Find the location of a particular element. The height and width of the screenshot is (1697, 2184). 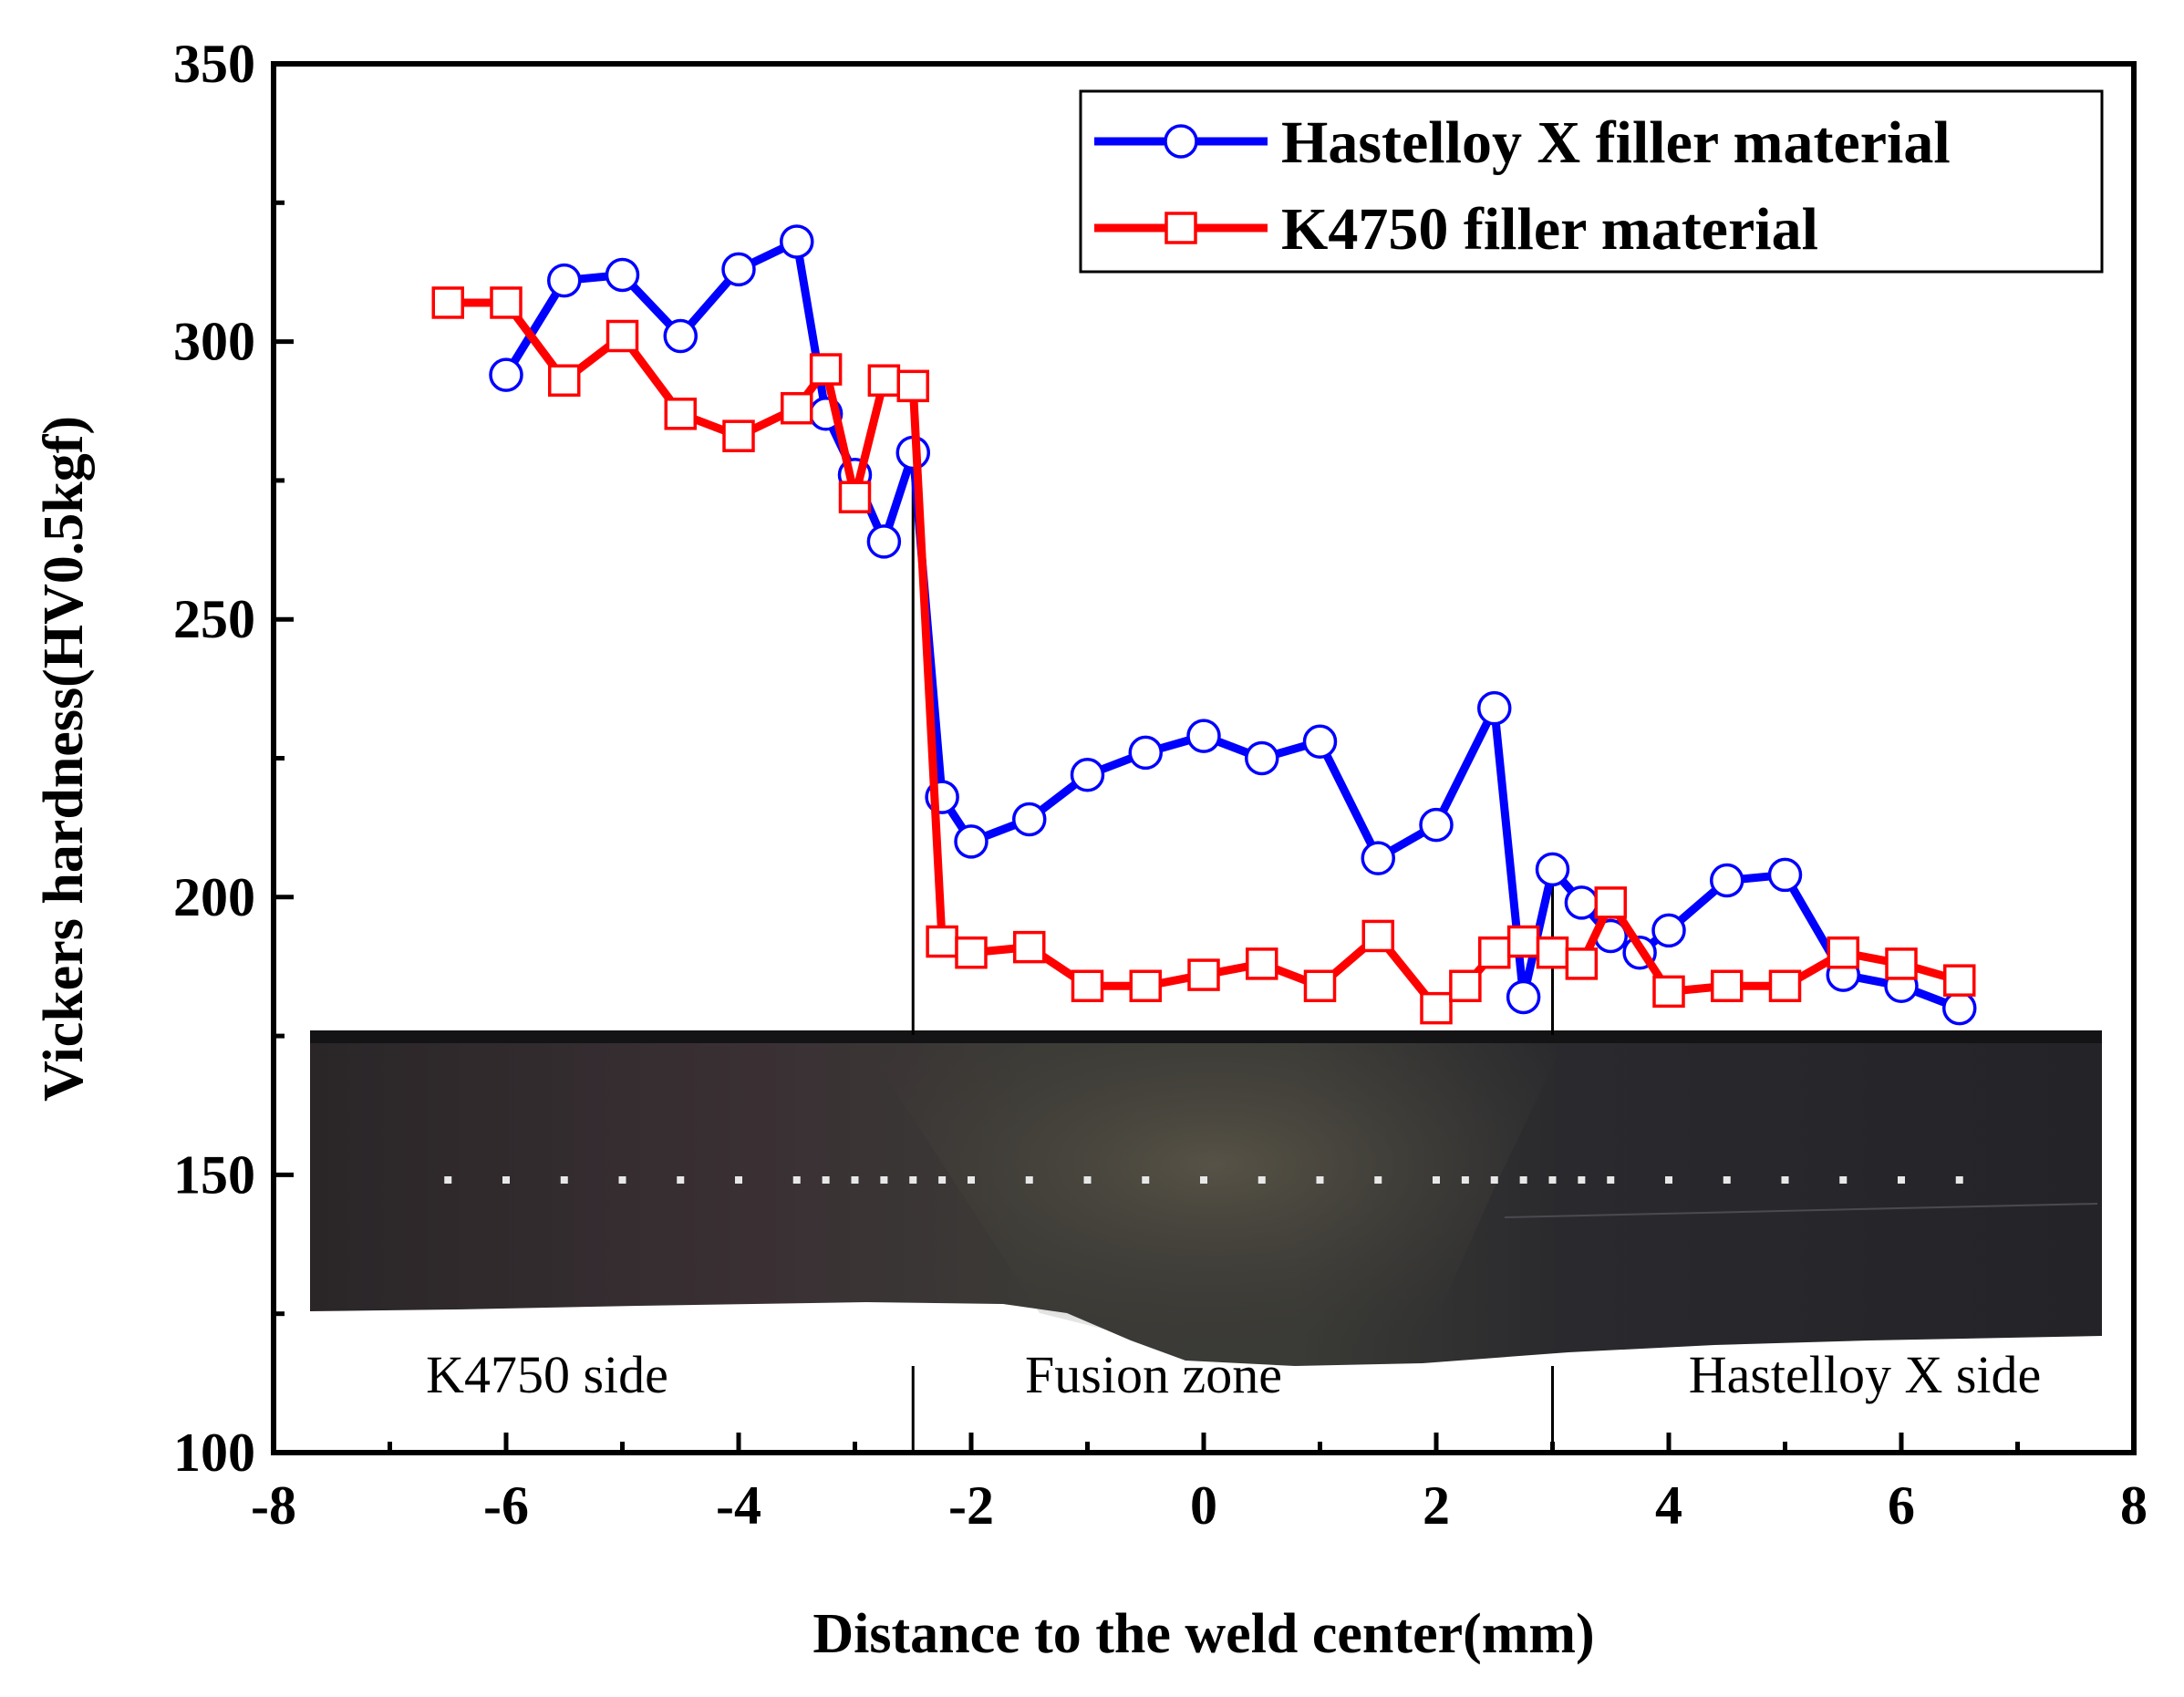

y-axis-ticks: 100 150 200 250 300 350 is located at coordinates (233, 758).